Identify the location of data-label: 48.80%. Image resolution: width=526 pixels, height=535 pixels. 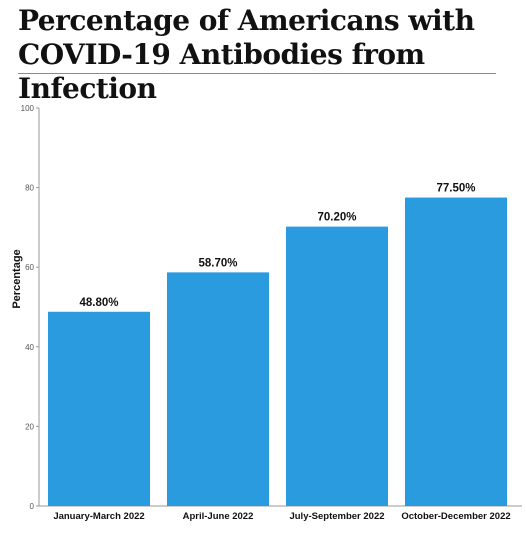
(98, 303).